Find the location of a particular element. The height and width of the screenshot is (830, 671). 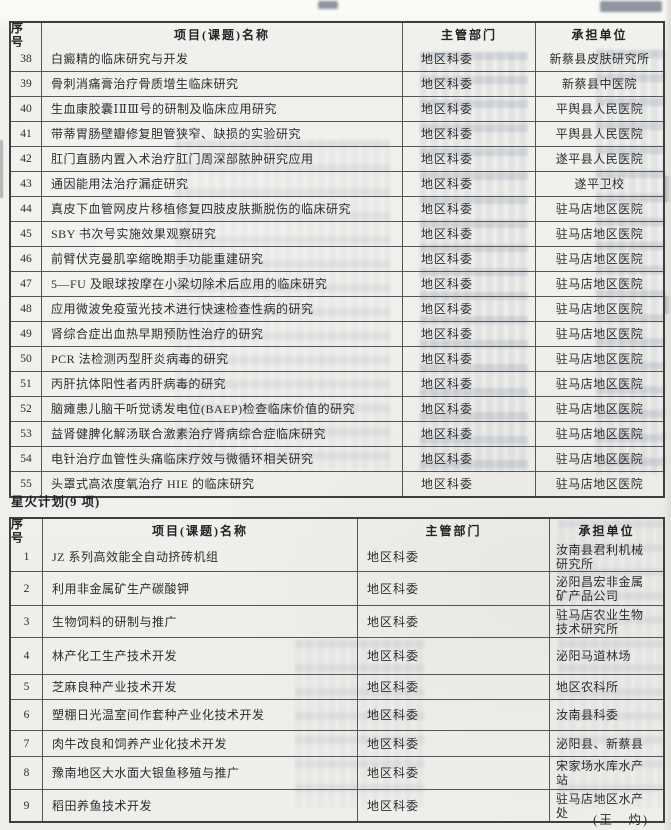

table-row: 40 生血康胶囊ⅠⅡⅢ号的研制及临床应用研究 地区科委 平舆县人民医院 is located at coordinates (337, 108).